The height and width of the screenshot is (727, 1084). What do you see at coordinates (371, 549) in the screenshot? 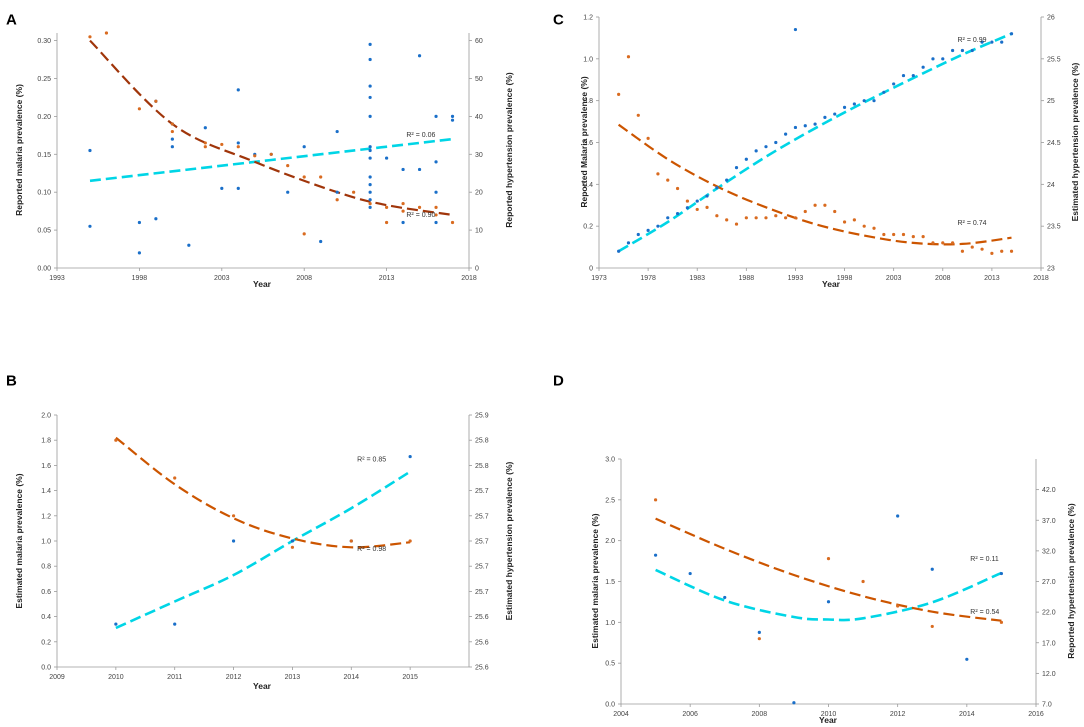
I see `r-squared-label-malaria: R² = 0.98` at bounding box center [371, 549].